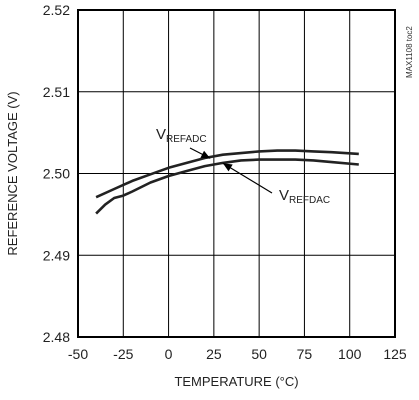  What do you see at coordinates (350, 354) in the screenshot?
I see `x-tick-label: 100` at bounding box center [350, 354].